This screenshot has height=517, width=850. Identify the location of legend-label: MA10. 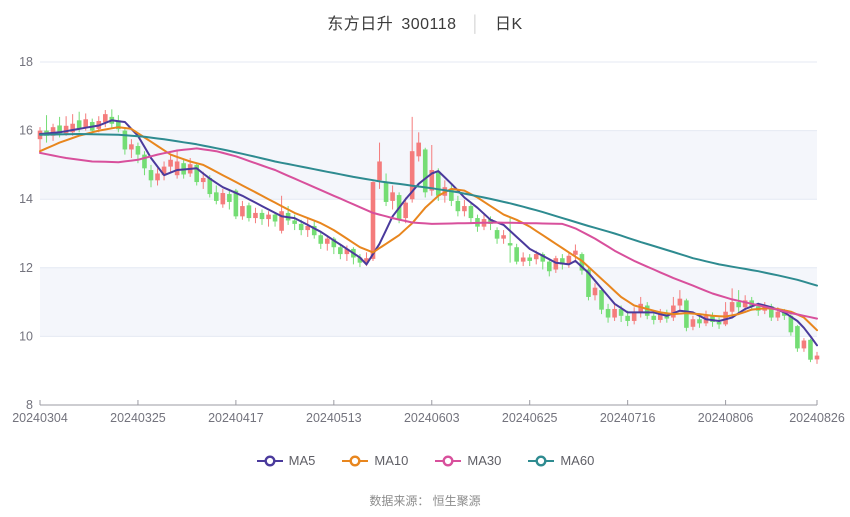
(391, 460).